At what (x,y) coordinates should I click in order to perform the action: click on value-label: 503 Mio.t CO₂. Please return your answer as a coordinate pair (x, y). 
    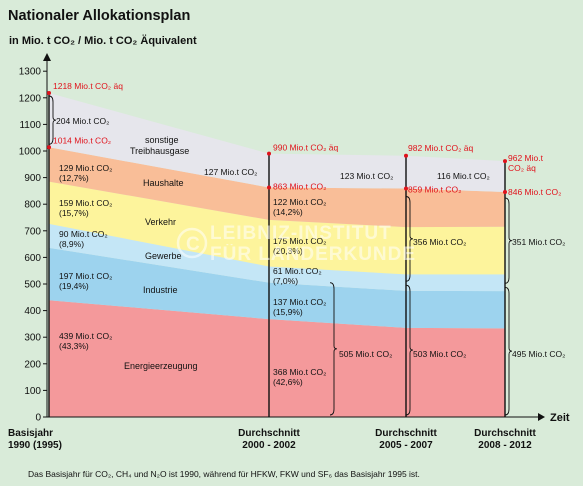
    Looking at the image, I should click on (439, 354).